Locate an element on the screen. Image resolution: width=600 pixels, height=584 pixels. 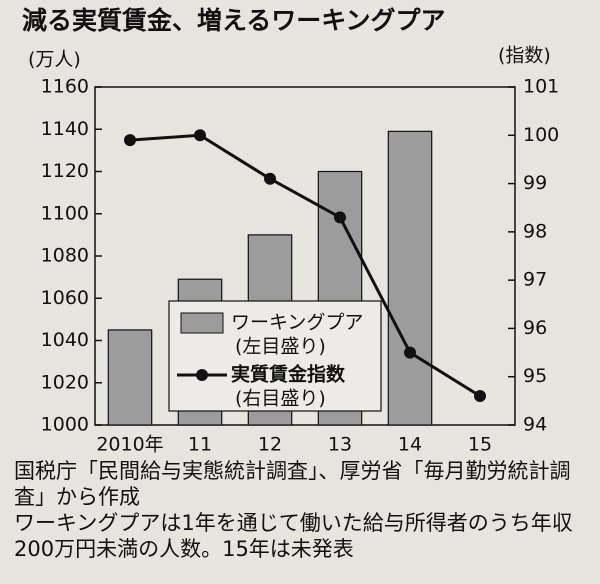
y-tick-label: 1080 is located at coordinates (65, 256).